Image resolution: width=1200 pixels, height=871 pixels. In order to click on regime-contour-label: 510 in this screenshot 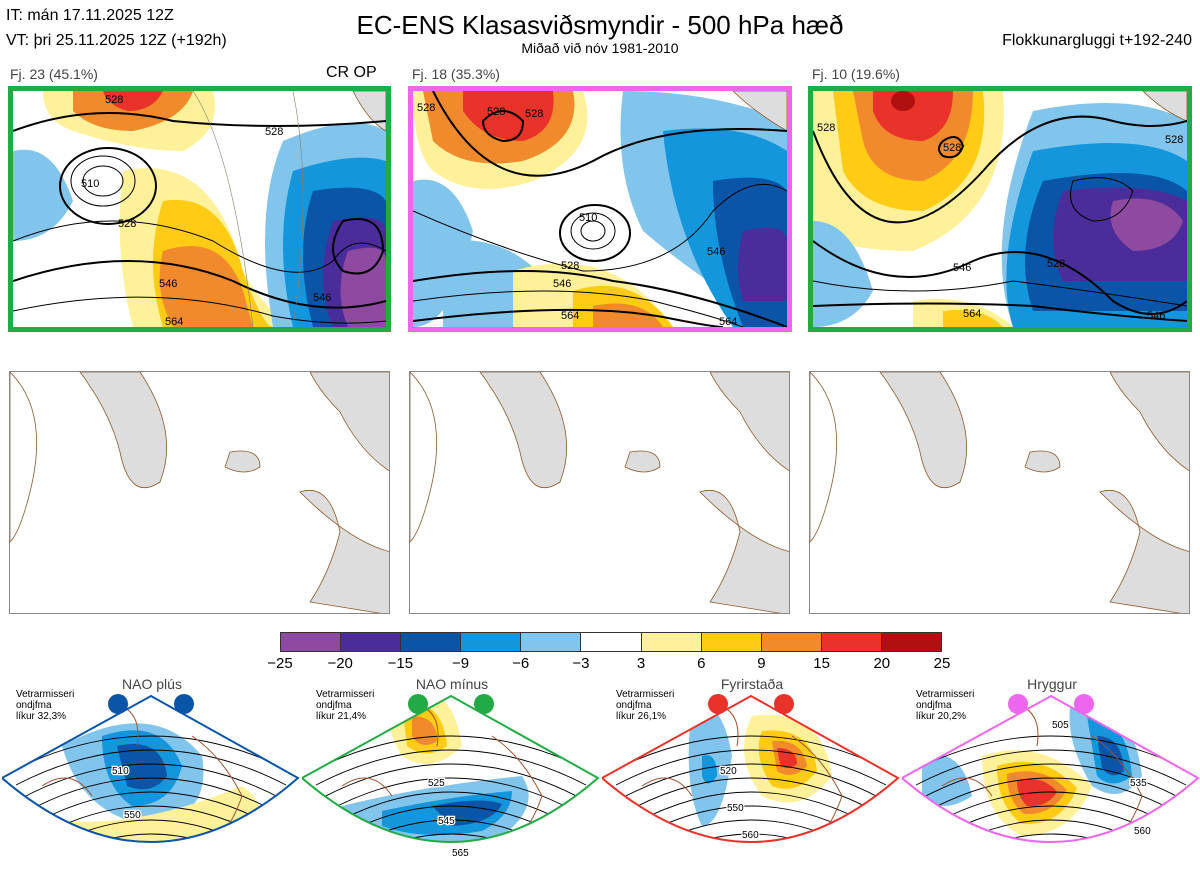, I will do `click(120, 771)`.